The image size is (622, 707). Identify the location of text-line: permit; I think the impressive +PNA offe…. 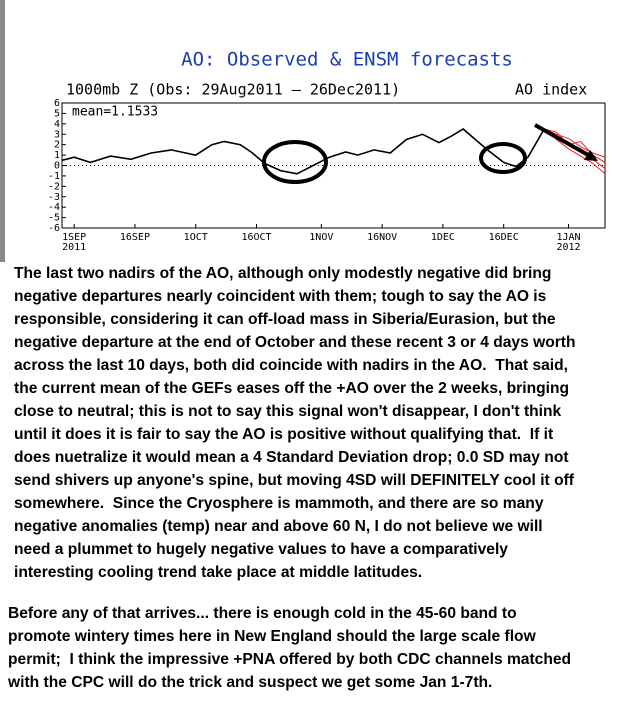
(290, 659).